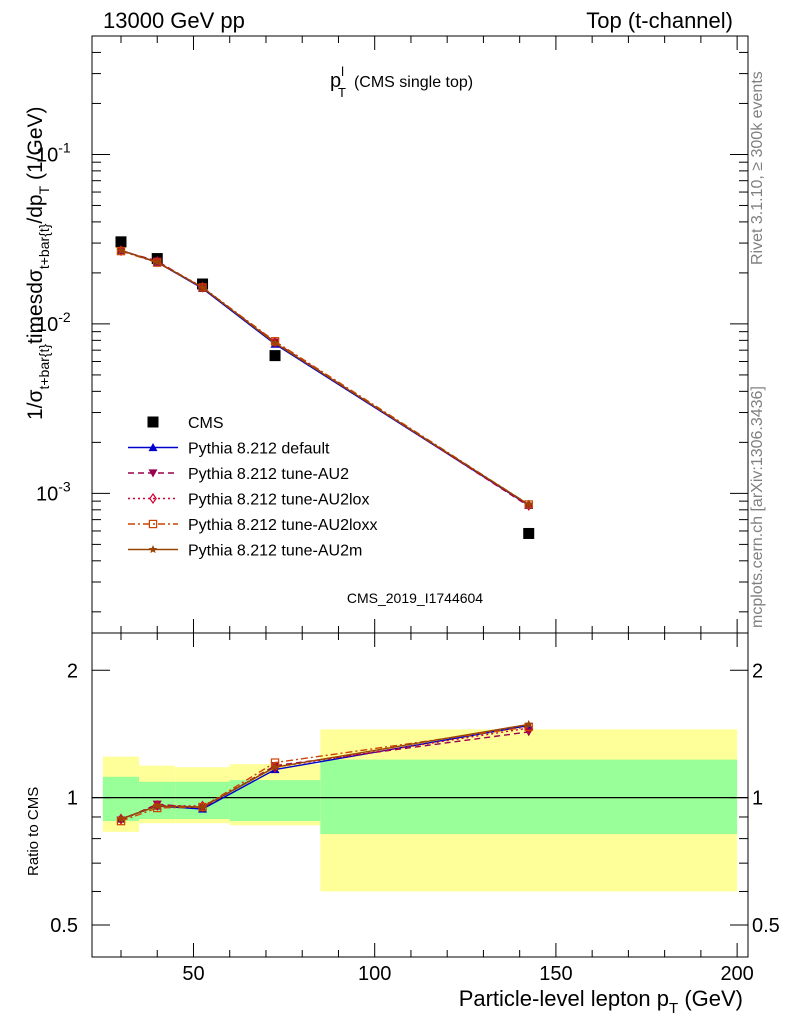  What do you see at coordinates (53, 152) in the screenshot?
I see `y-tick-label: 10⁻¹` at bounding box center [53, 152].